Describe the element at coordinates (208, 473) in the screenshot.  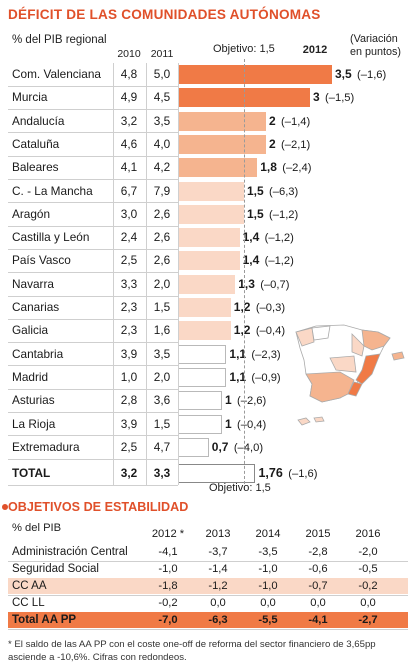
I see `total-row: TOTAL 3,2 3,3 1,76 (–1,6)` at that location.